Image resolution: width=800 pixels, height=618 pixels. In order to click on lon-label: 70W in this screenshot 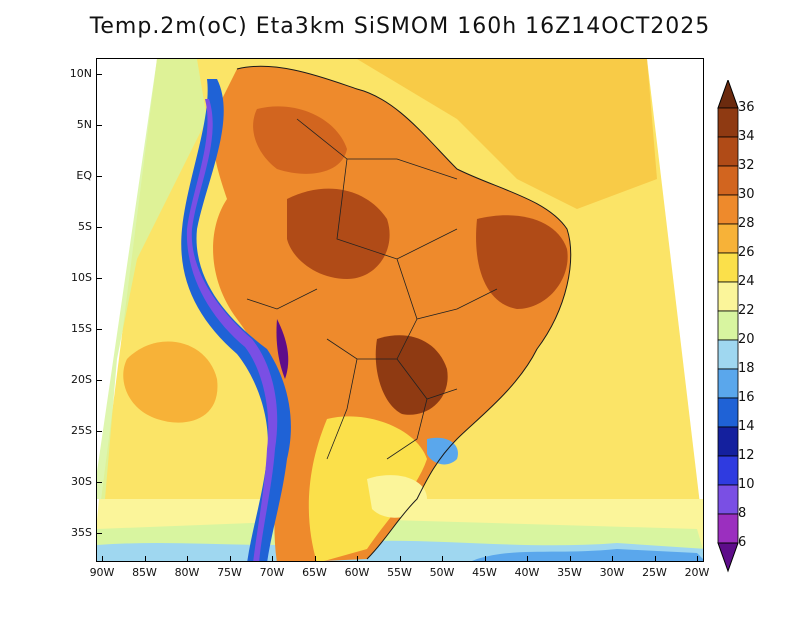, I will do `click(272, 572)`.